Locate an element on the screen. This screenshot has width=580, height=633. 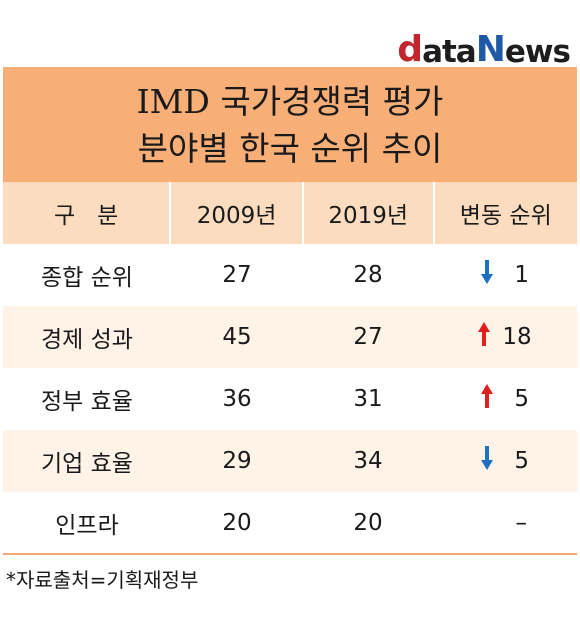
row-2009-value: 20 is located at coordinates (237, 523).